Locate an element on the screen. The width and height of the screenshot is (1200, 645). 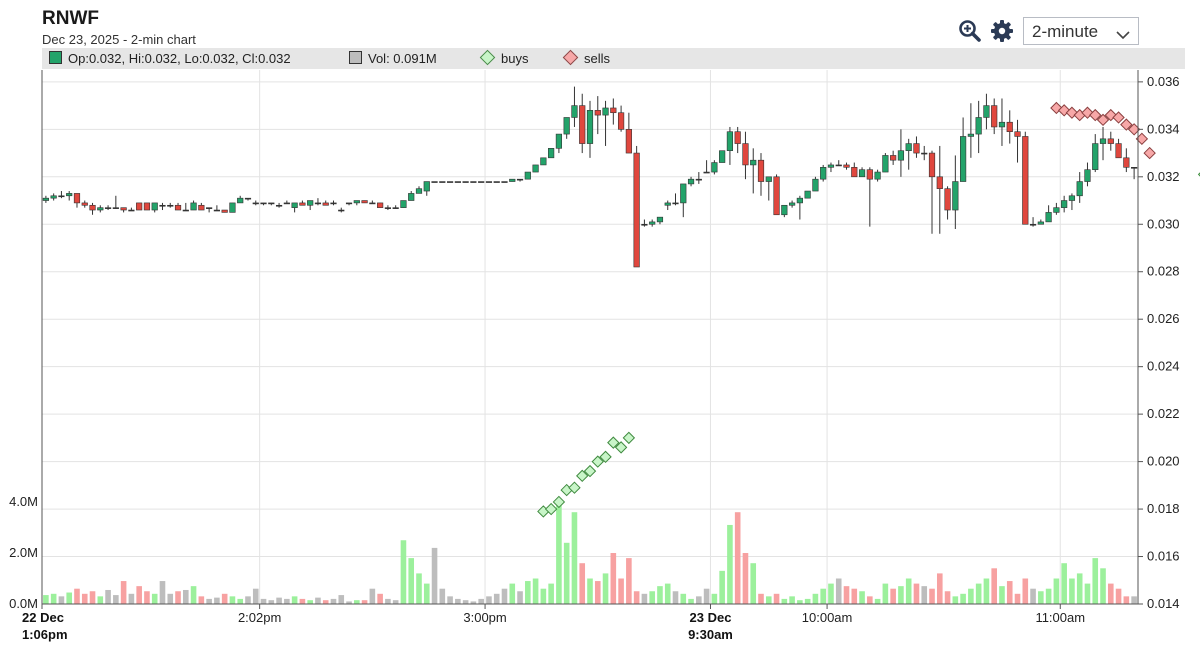
interval-select: 2-minute is located at coordinates (1081, 31).